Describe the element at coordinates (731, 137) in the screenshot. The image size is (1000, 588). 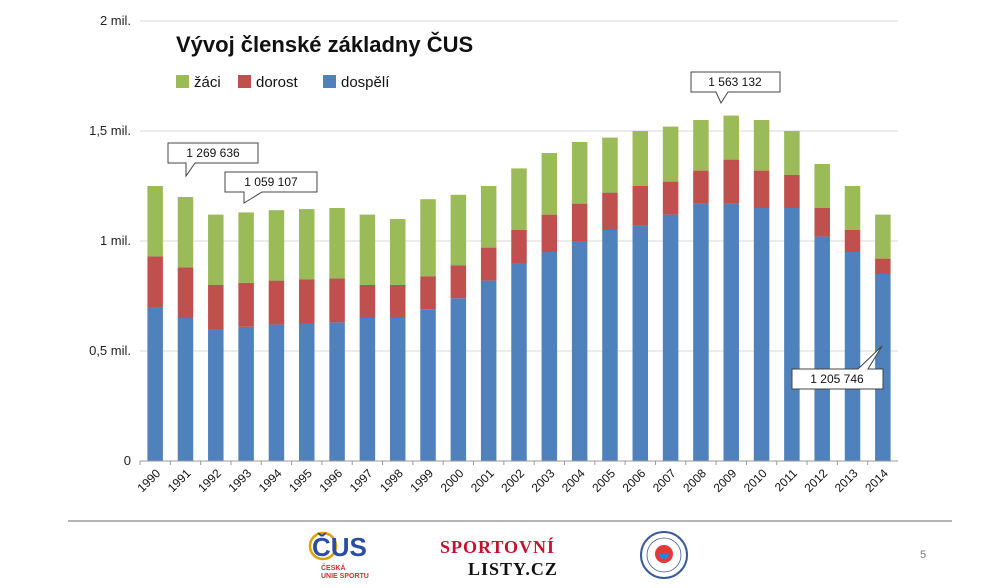
I see `bar-2009-žáci` at that location.